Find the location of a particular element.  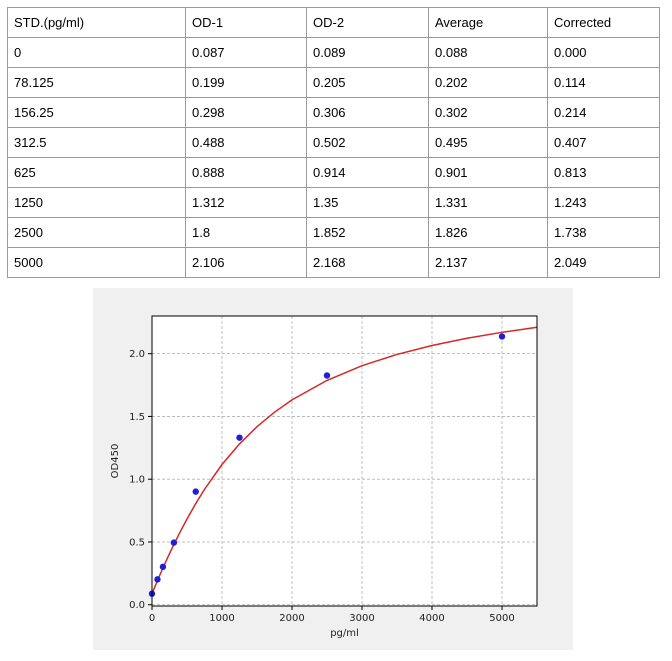

x-tick-label: 3000 is located at coordinates (361, 618).